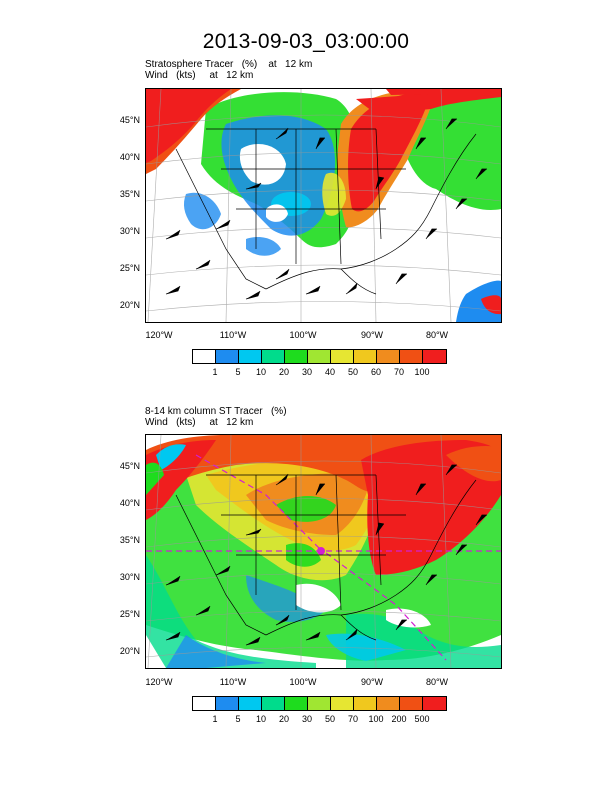  Describe the element at coordinates (216, 411) in the screenshot. I see `panel2-title-line1: 8-14 km column ST Tracer (%)` at that location.